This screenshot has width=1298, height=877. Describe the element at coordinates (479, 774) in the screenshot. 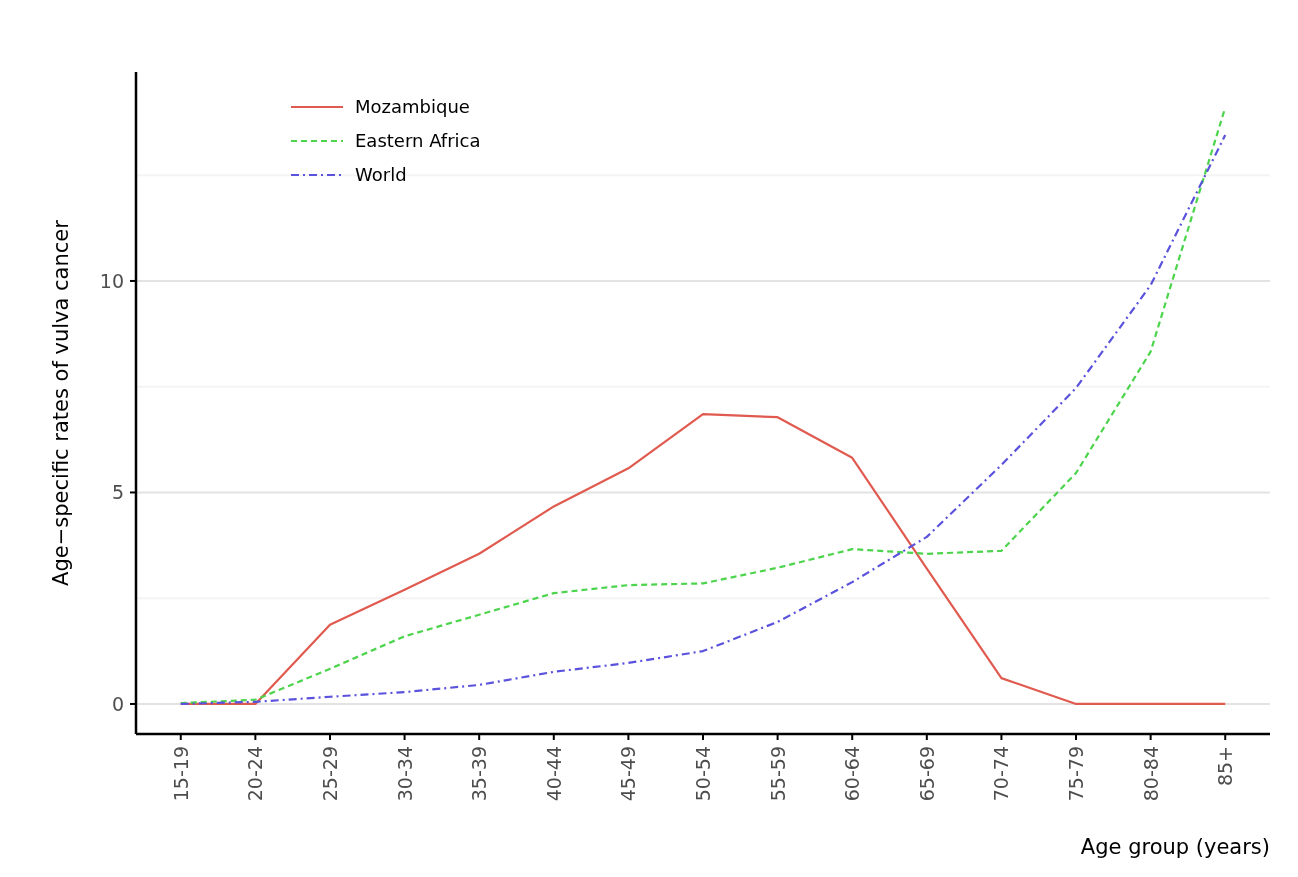

I see `x-tick-label: 35-39` at that location.